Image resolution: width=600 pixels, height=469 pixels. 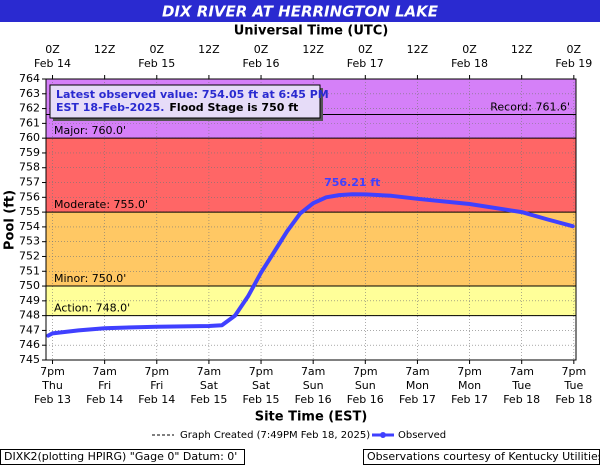 I want to click on y-tick-label: 760, so click(x=29, y=137).